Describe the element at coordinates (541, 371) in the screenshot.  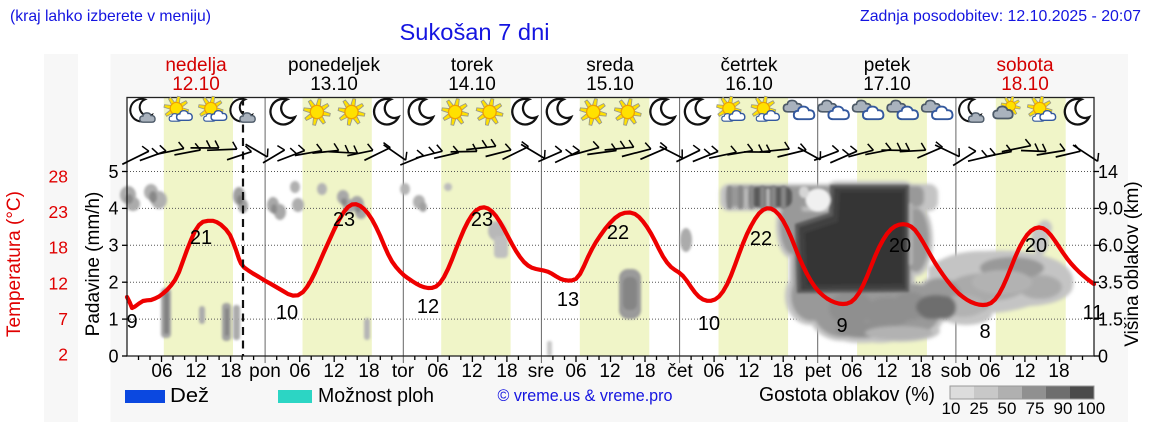
I see `svg-text: sre` at that location.